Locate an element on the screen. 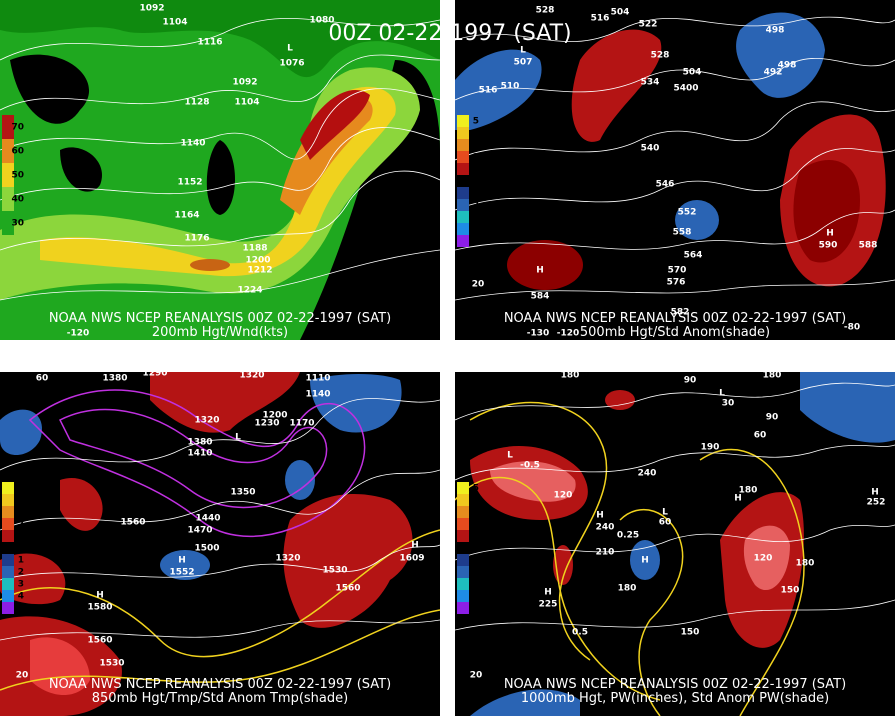 The width and height of the screenshot is (895, 716). contour-label: 1609 is located at coordinates (411, 559).